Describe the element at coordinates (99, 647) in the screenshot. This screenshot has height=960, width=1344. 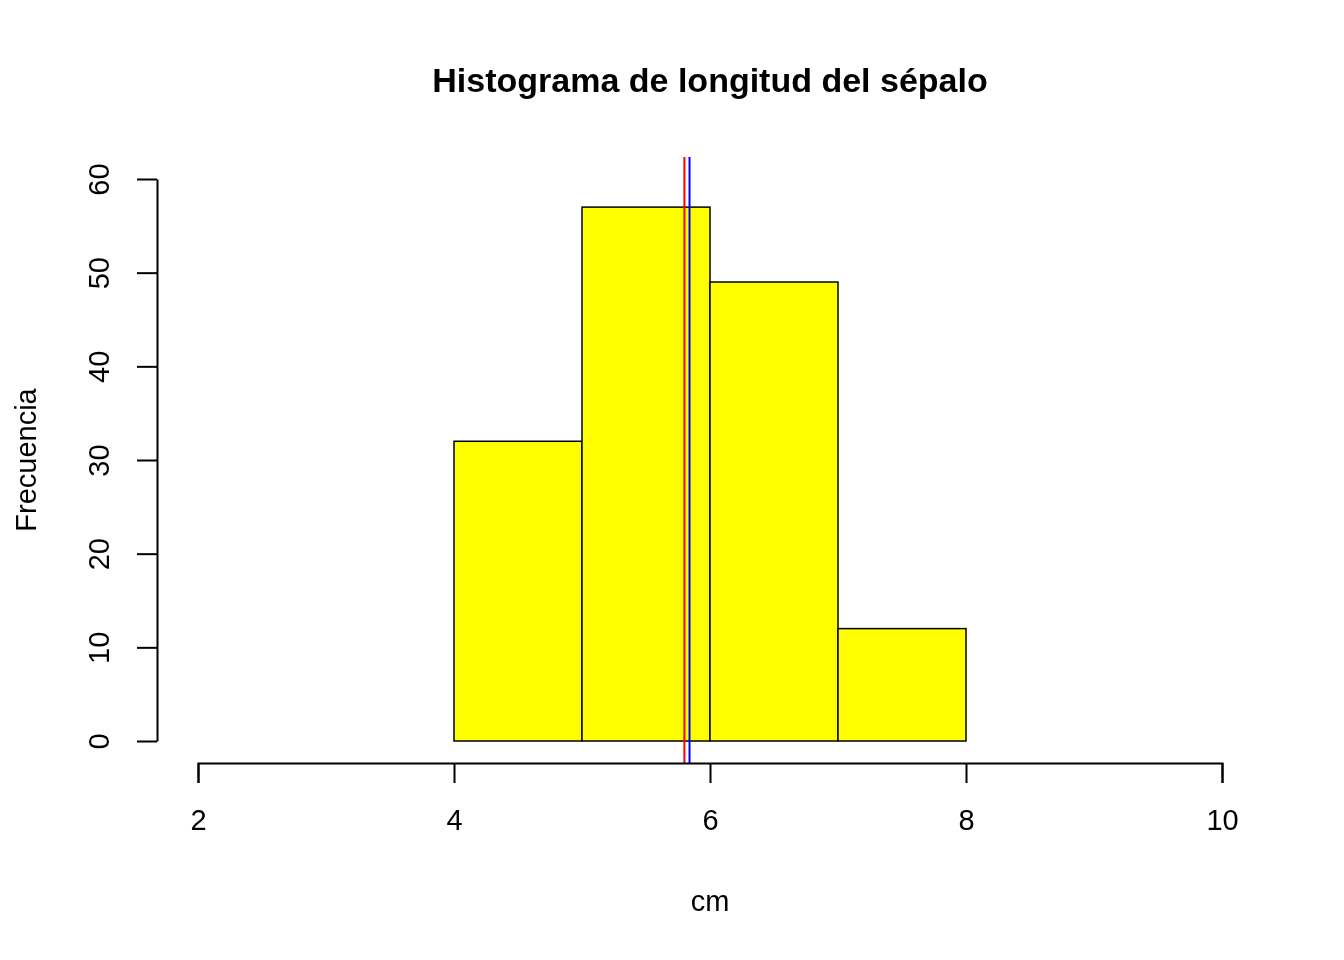
I see `y-tick-label: 10` at that location.